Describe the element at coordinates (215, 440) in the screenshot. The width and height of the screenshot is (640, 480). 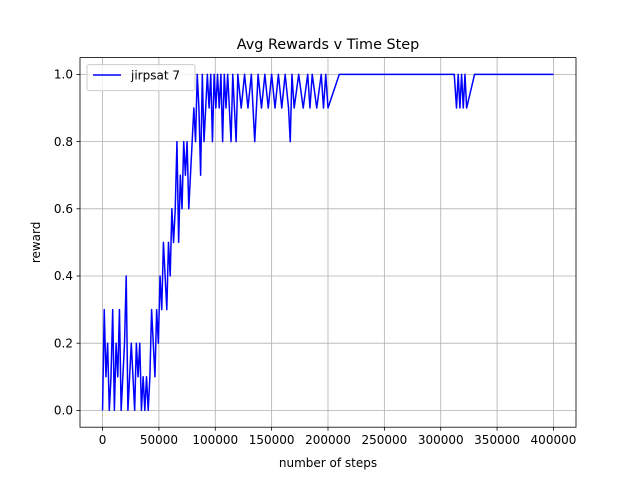
I see `x-tick-label: 100000` at that location.